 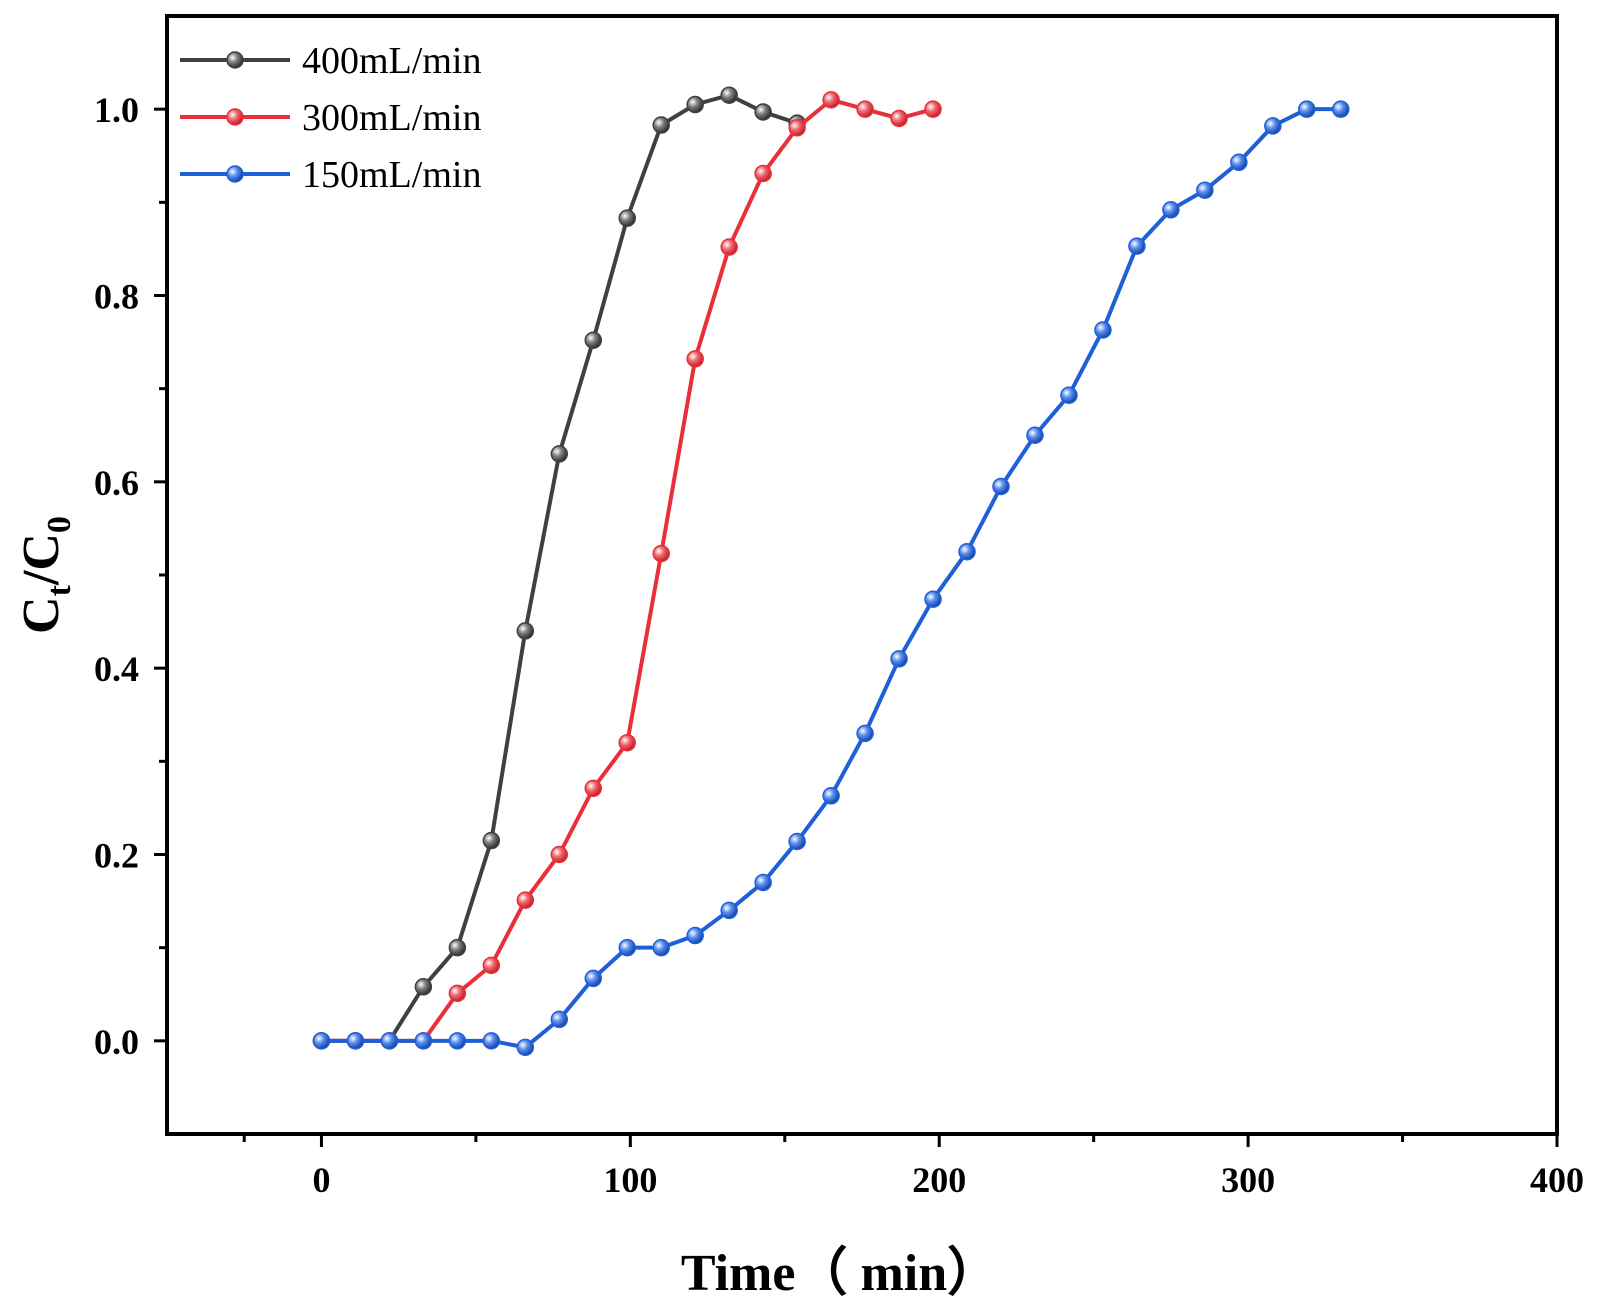 I want to click on y-tick-label: 1.0, so click(x=116, y=110).